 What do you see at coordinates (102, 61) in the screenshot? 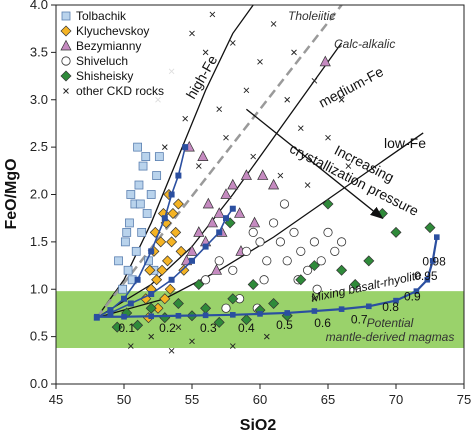
I see `legend-label: Shiveluch` at bounding box center [102, 61].